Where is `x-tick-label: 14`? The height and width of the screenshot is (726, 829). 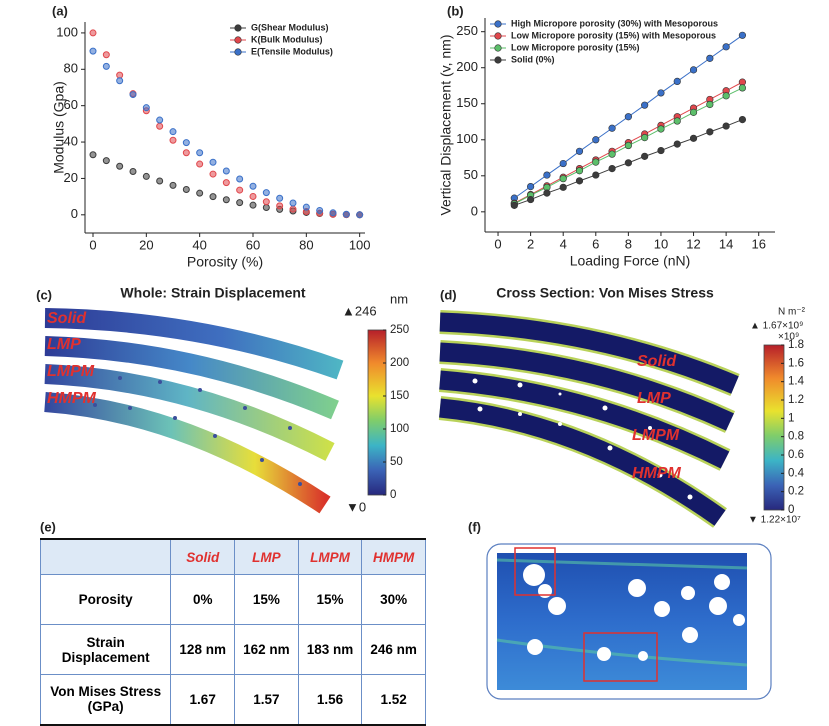
x-tick-label: 14 is located at coordinates (726, 243).